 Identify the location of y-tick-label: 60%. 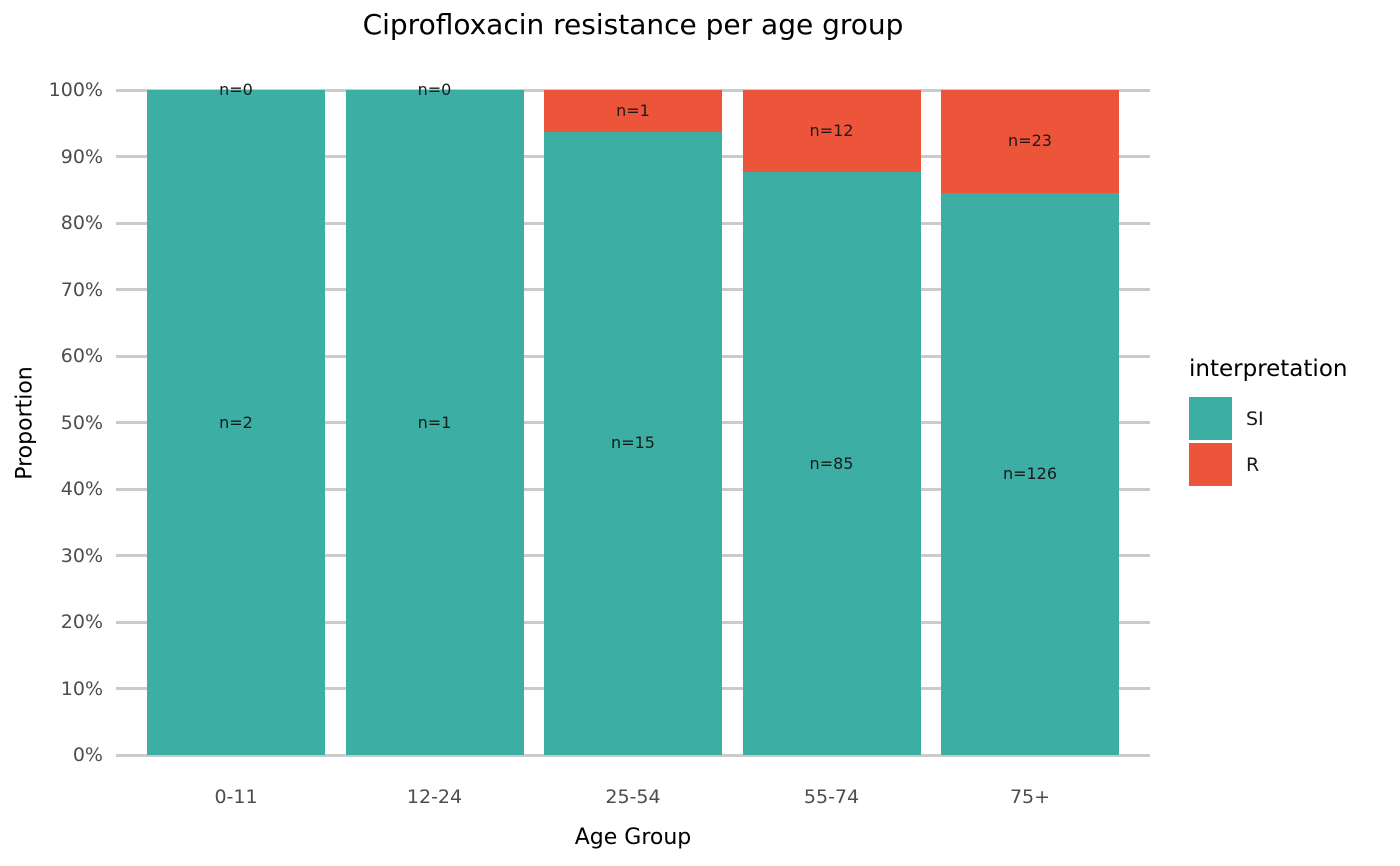
(81, 356).